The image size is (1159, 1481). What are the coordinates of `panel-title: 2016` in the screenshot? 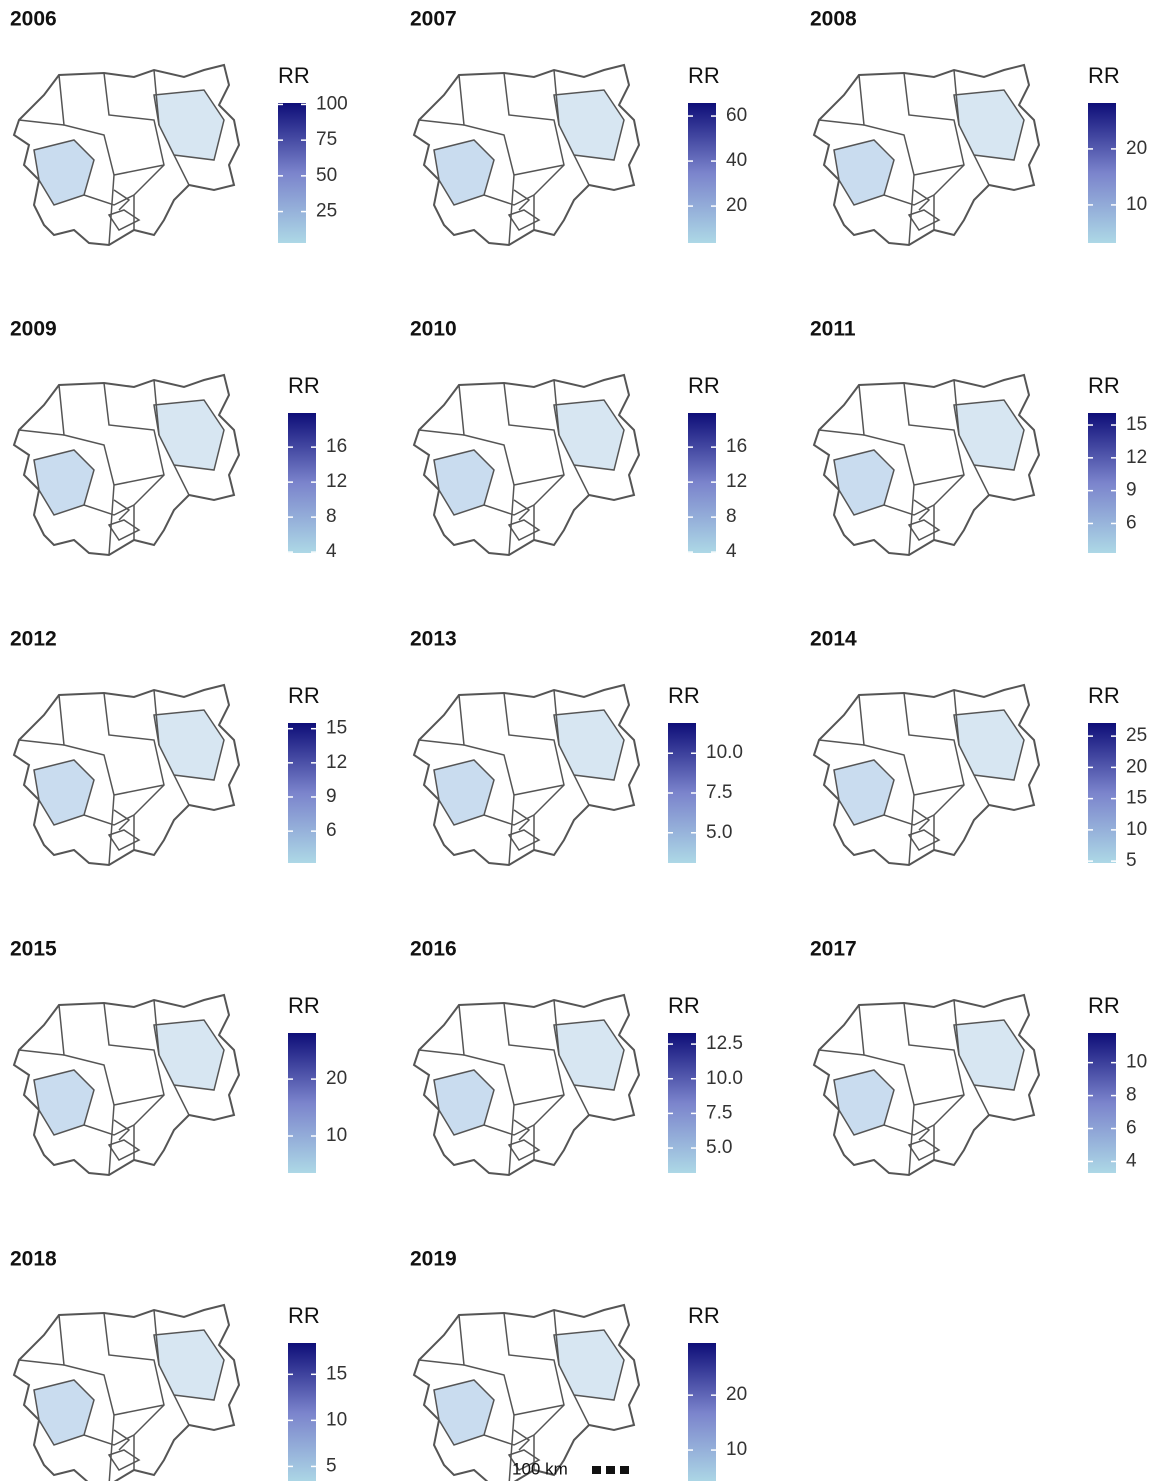 It's located at (433, 949).